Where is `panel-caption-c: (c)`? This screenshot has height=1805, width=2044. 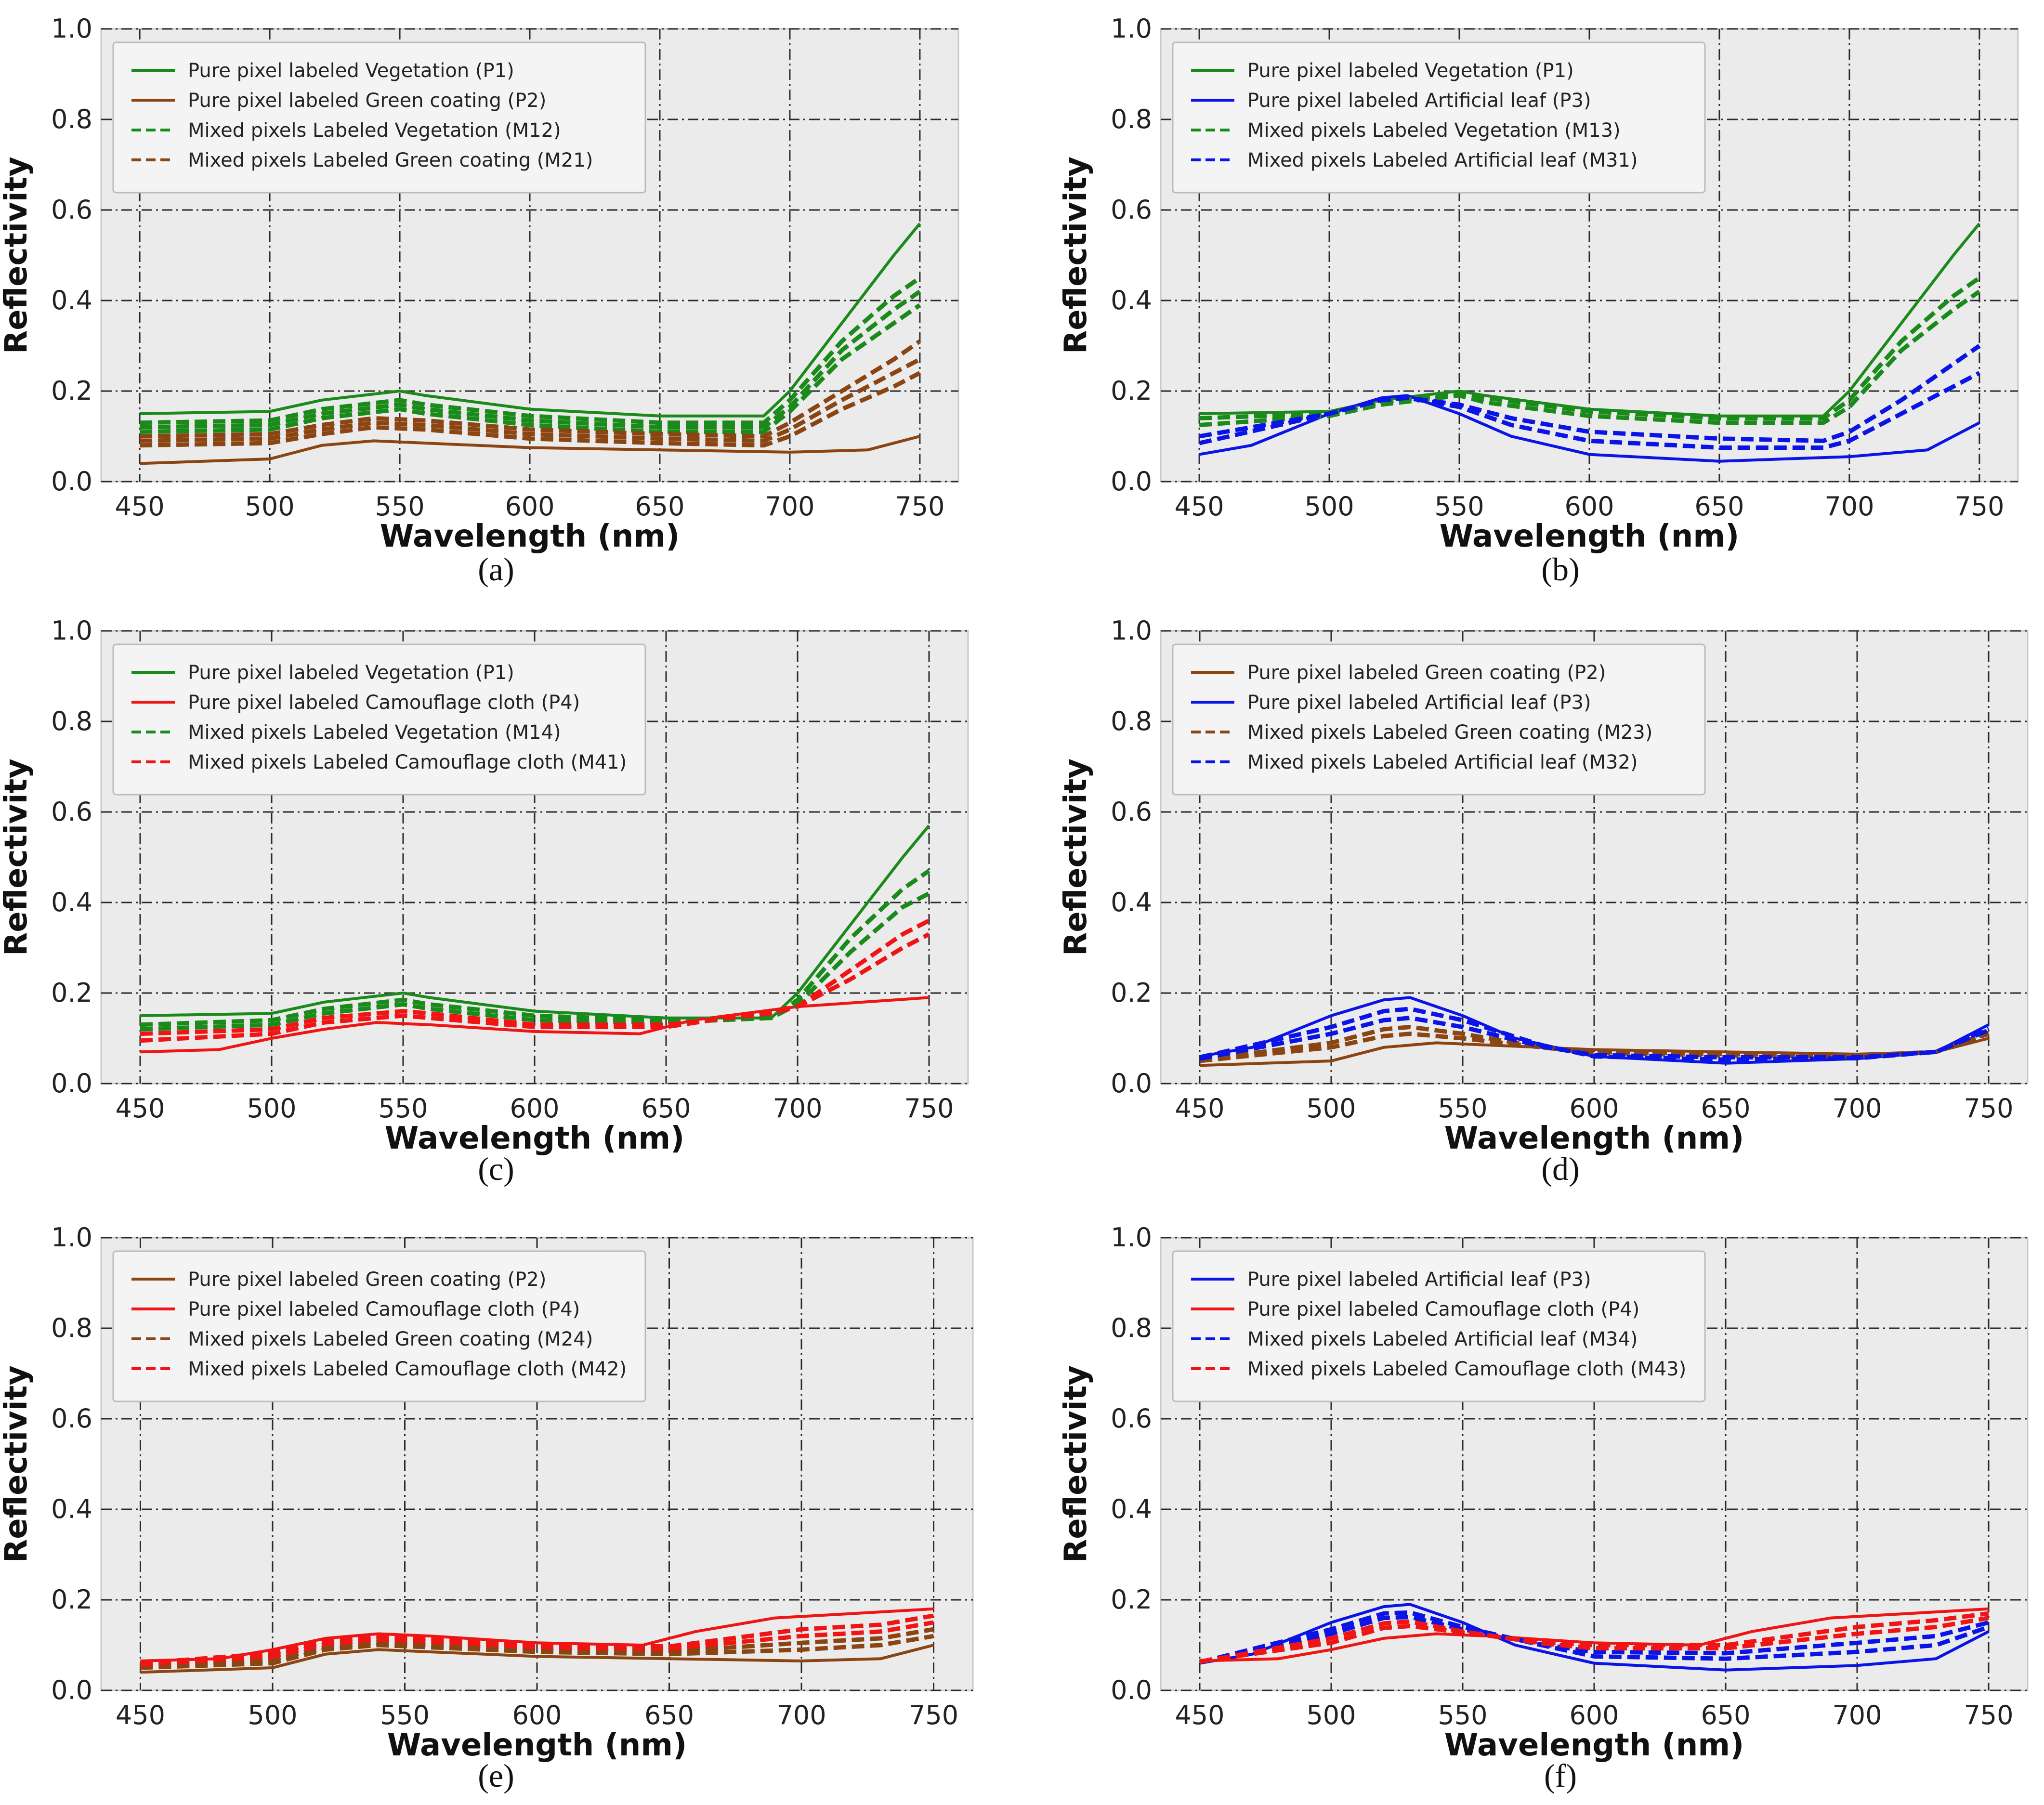 panel-caption-c: (c) is located at coordinates (496, 1169).